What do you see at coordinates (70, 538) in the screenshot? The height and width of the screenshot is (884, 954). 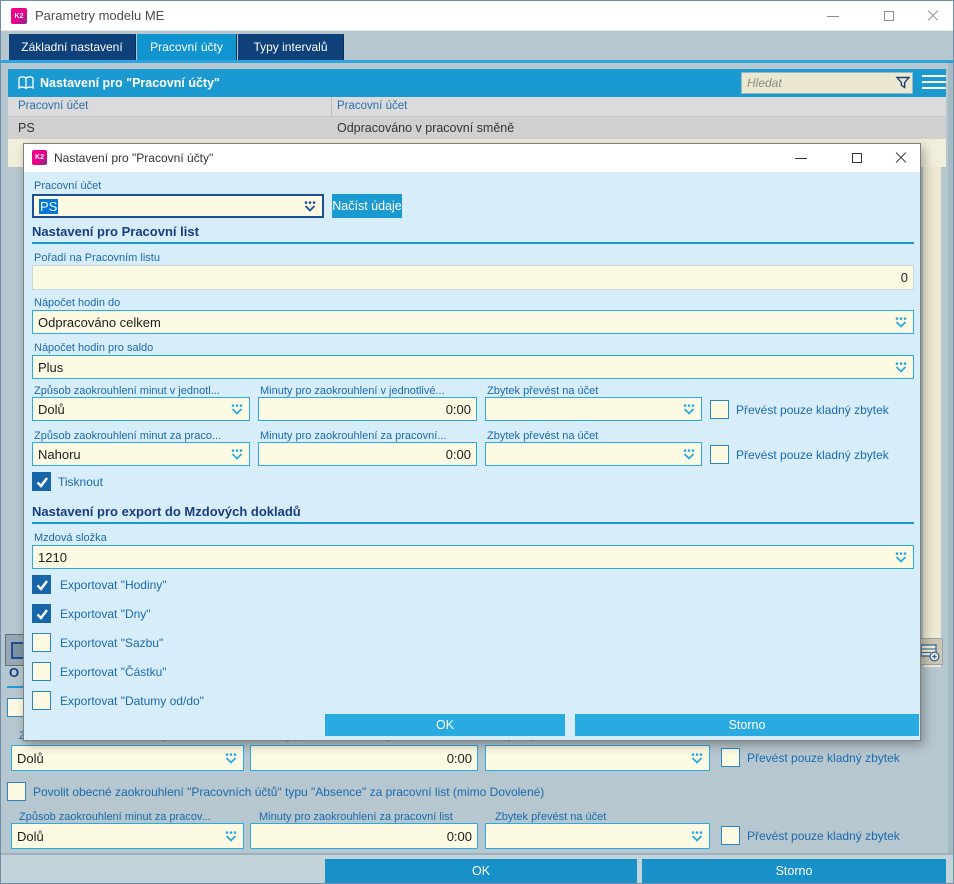 I see `wage-component-label: Mzdová složka` at bounding box center [70, 538].